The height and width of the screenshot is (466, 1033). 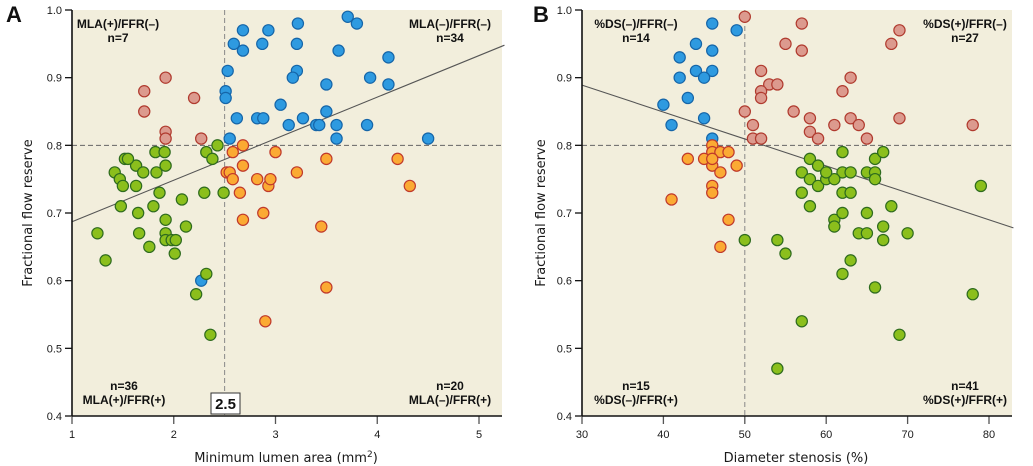 I want to click on quad-n-a-top-right: n=34, so click(x=450, y=38).